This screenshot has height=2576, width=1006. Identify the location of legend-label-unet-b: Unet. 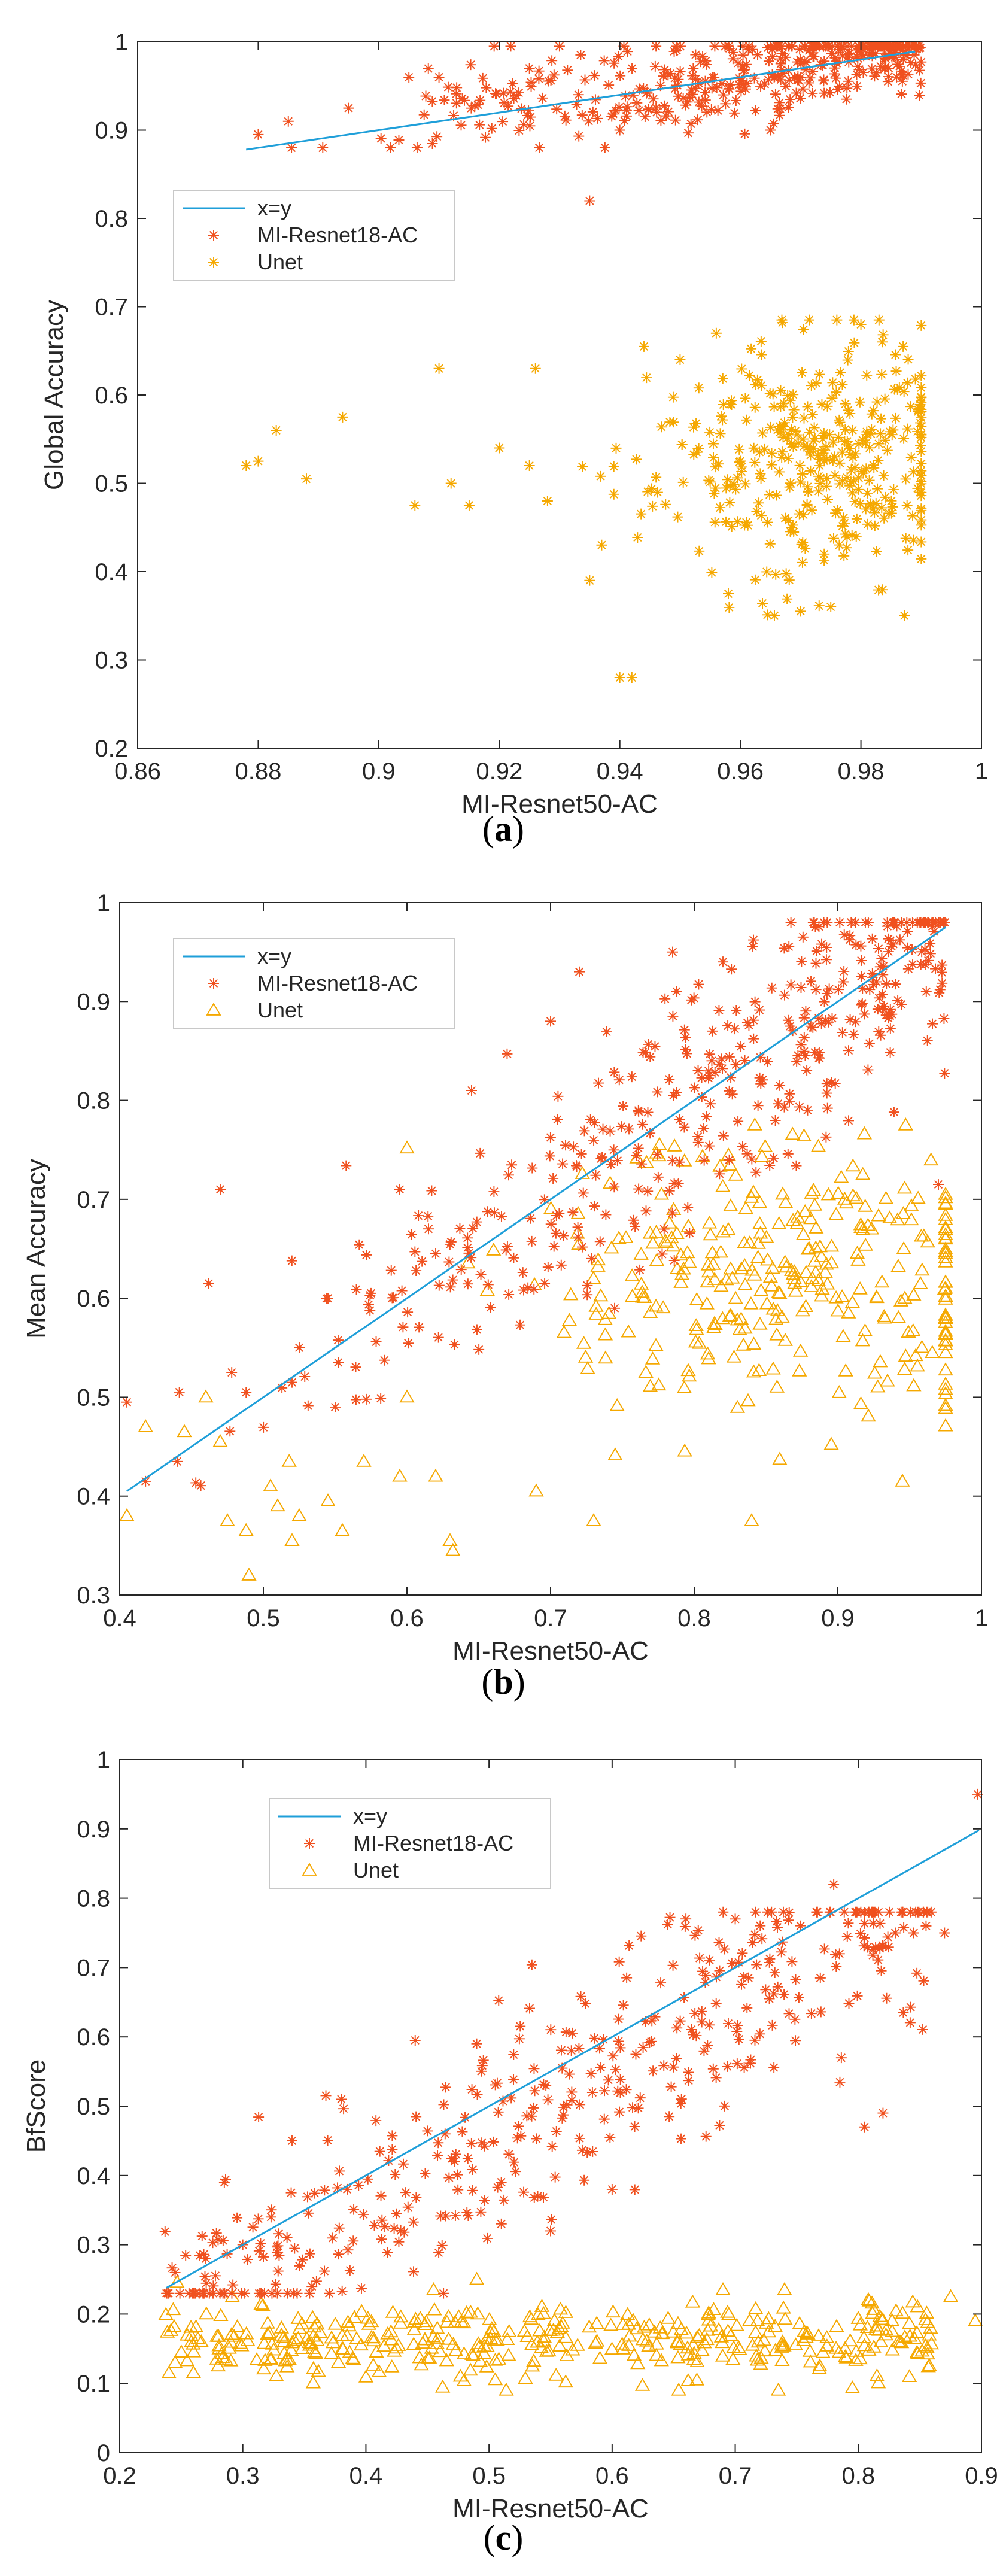
(280, 1010).